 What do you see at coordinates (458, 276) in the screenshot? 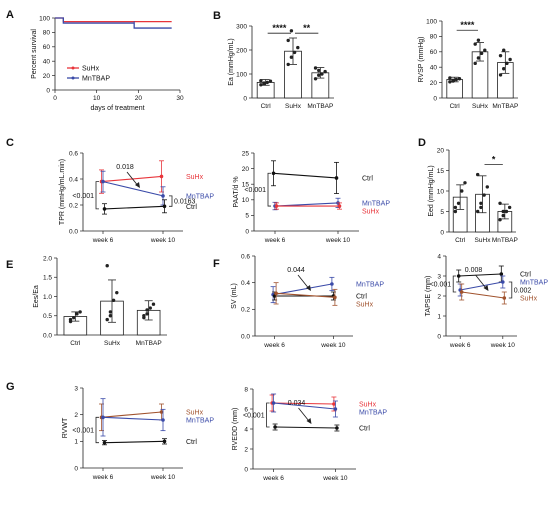
I see `pf2-point-Ctrl` at bounding box center [458, 276].